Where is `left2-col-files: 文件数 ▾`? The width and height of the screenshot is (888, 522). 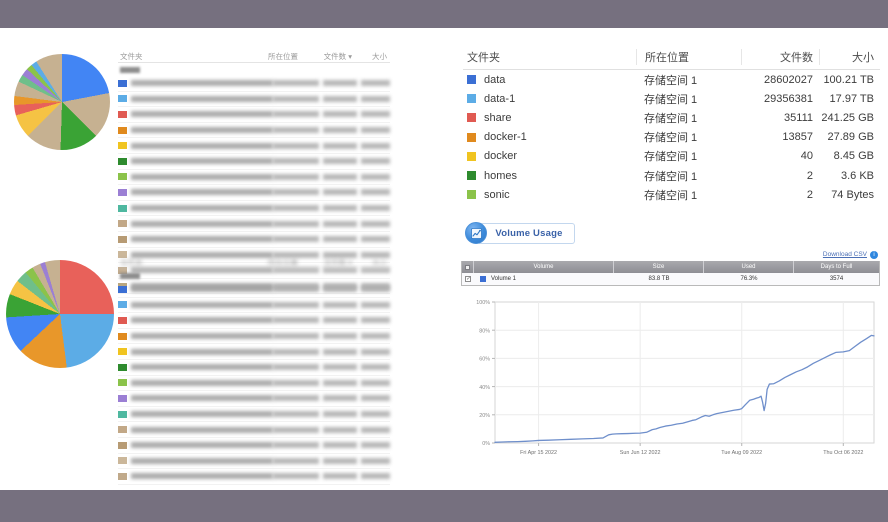
left2-col-files: 文件数 ▾ is located at coordinates (337, 262).